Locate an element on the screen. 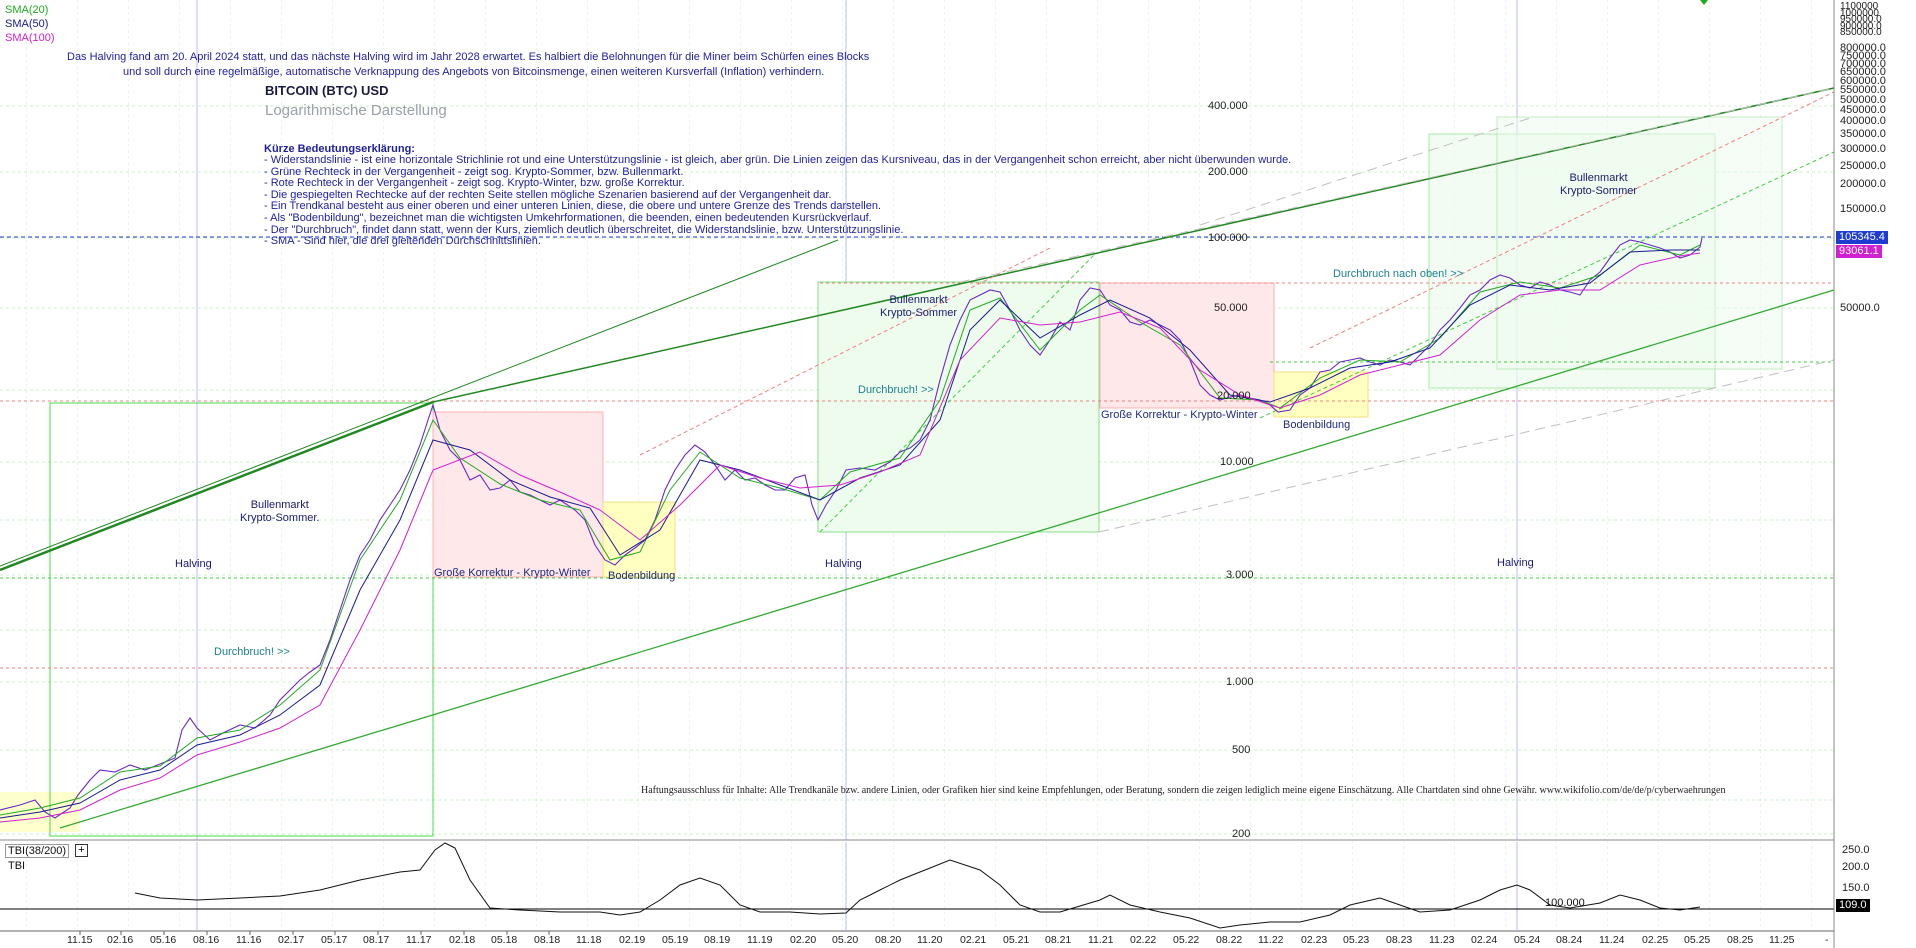  price-label: 50.000 is located at coordinates (1231, 308).